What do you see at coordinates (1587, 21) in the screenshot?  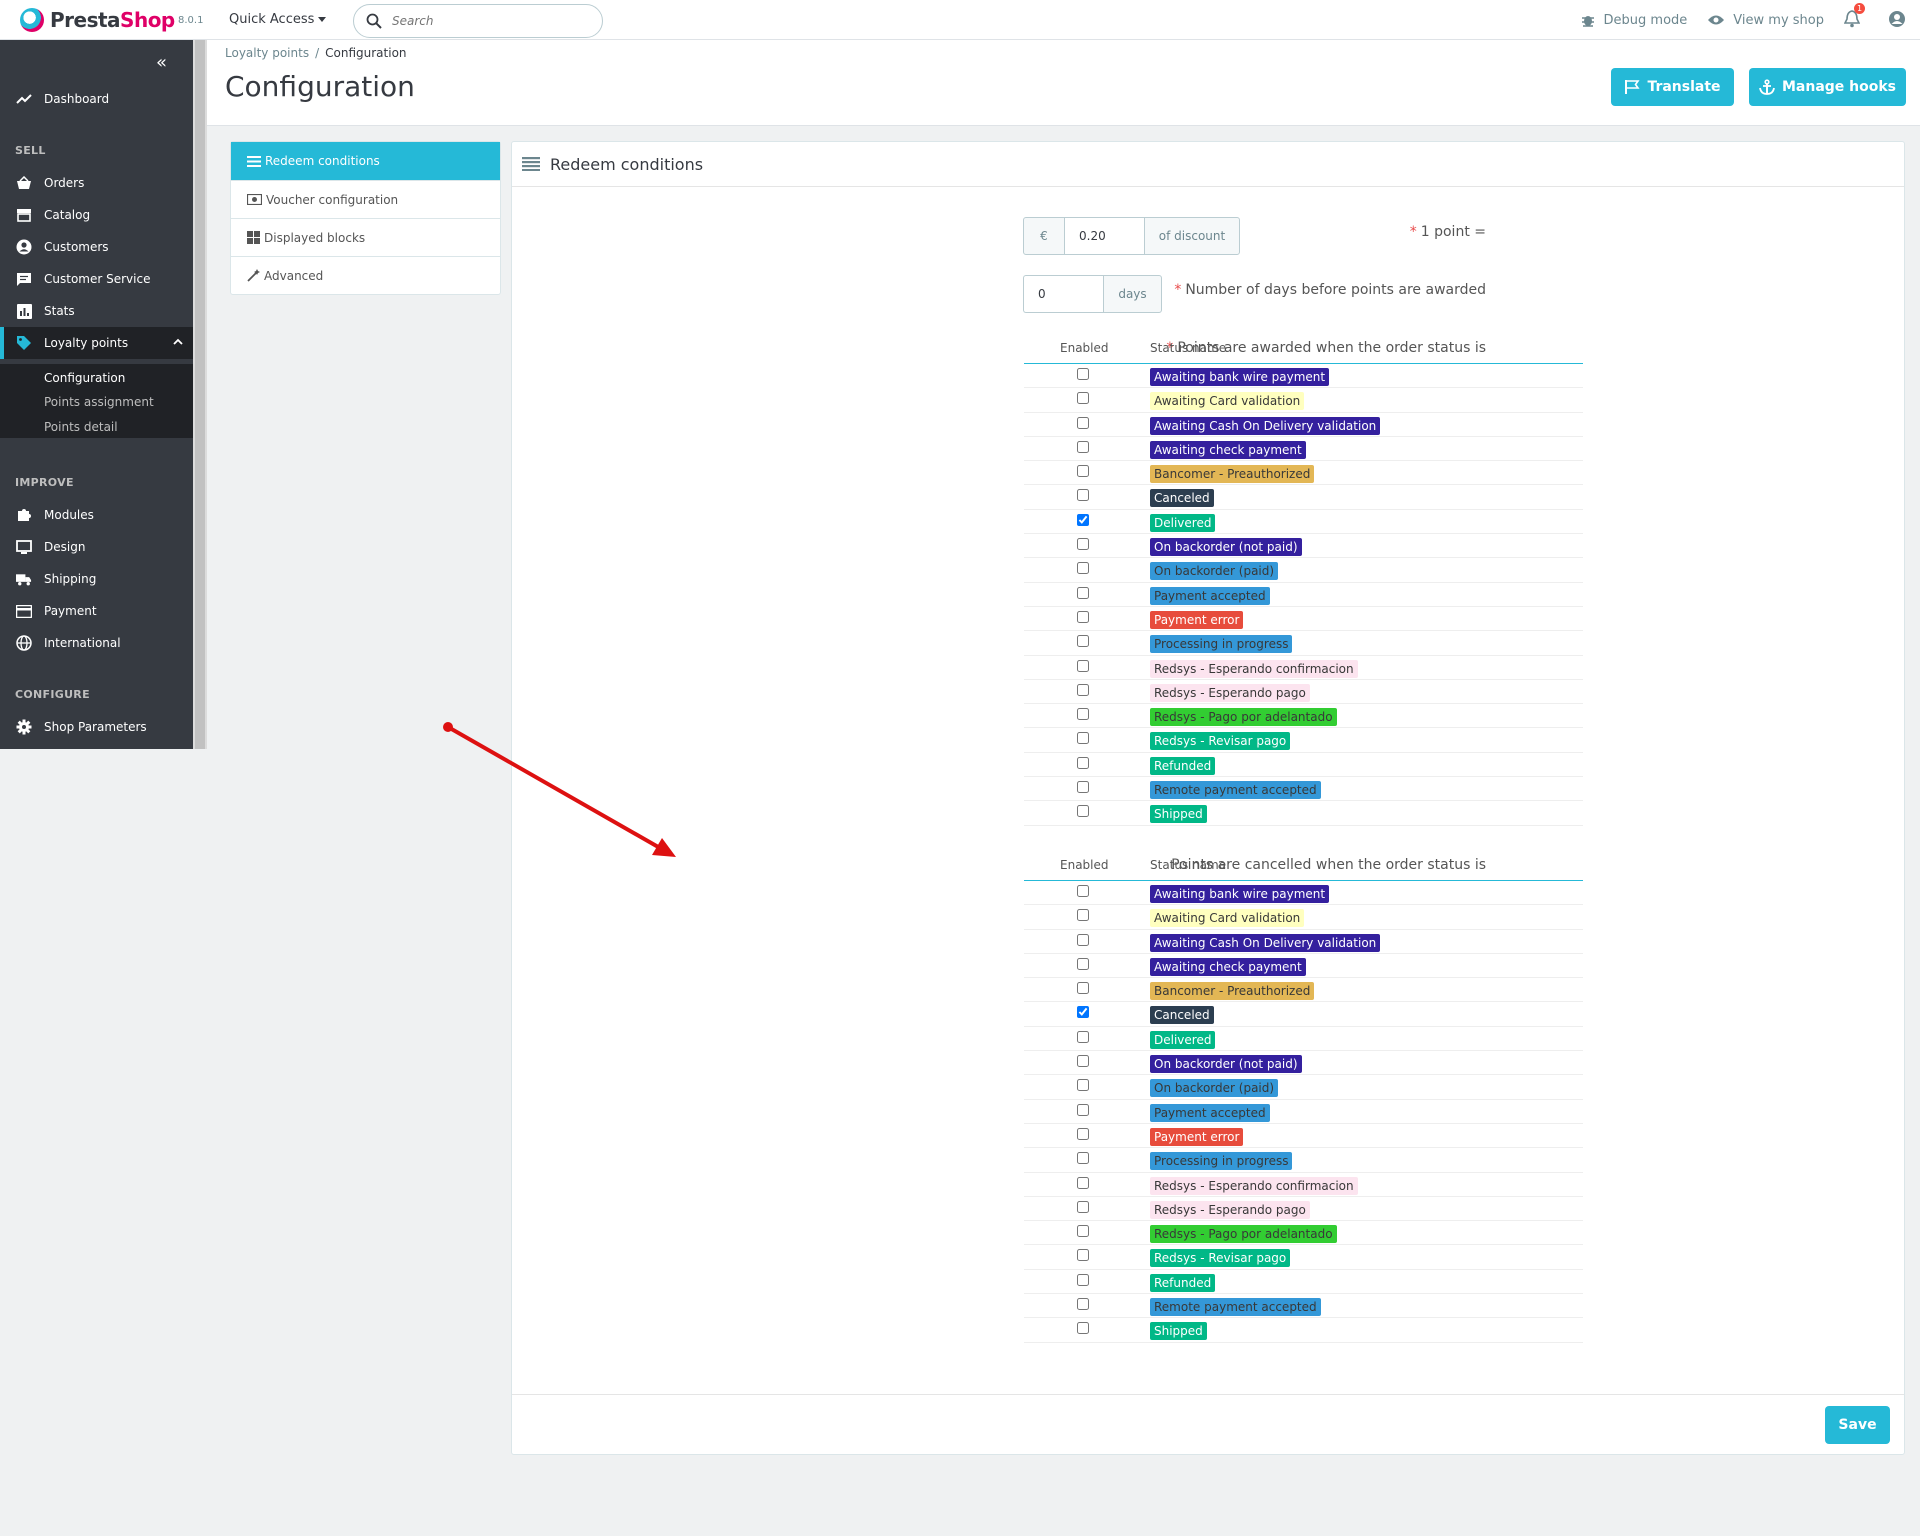 I see `bug-icon` at bounding box center [1587, 21].